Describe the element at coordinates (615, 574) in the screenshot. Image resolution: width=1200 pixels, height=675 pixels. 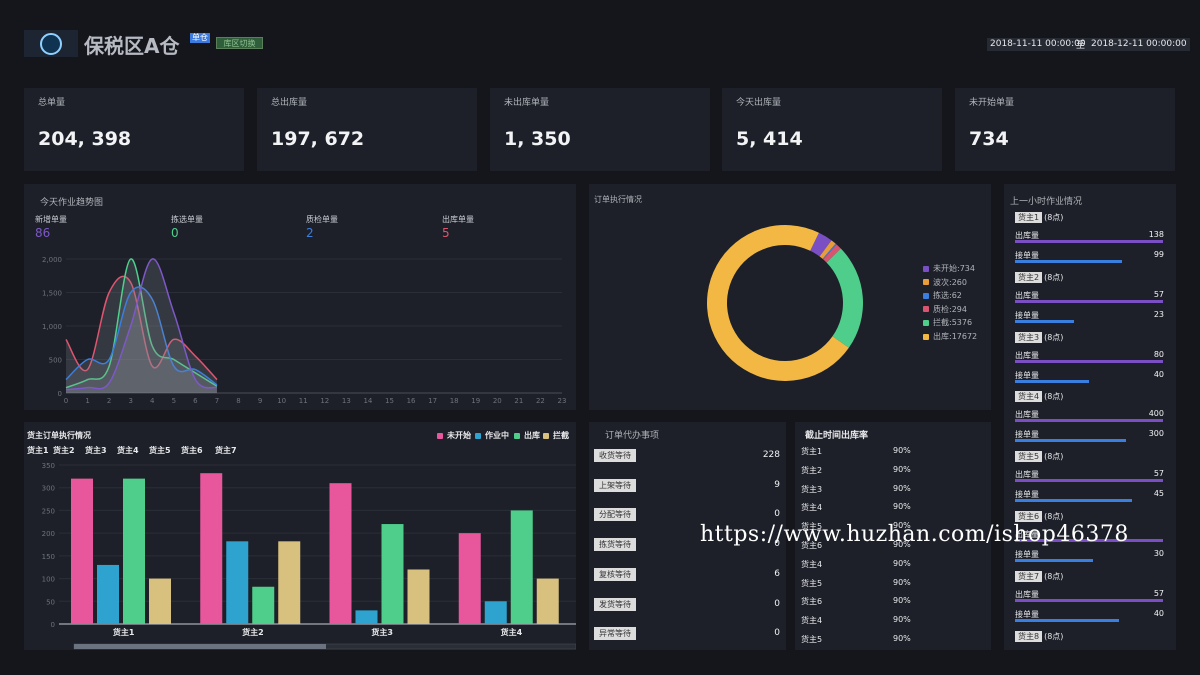
I see `task-label-button: 复核等待` at that location.